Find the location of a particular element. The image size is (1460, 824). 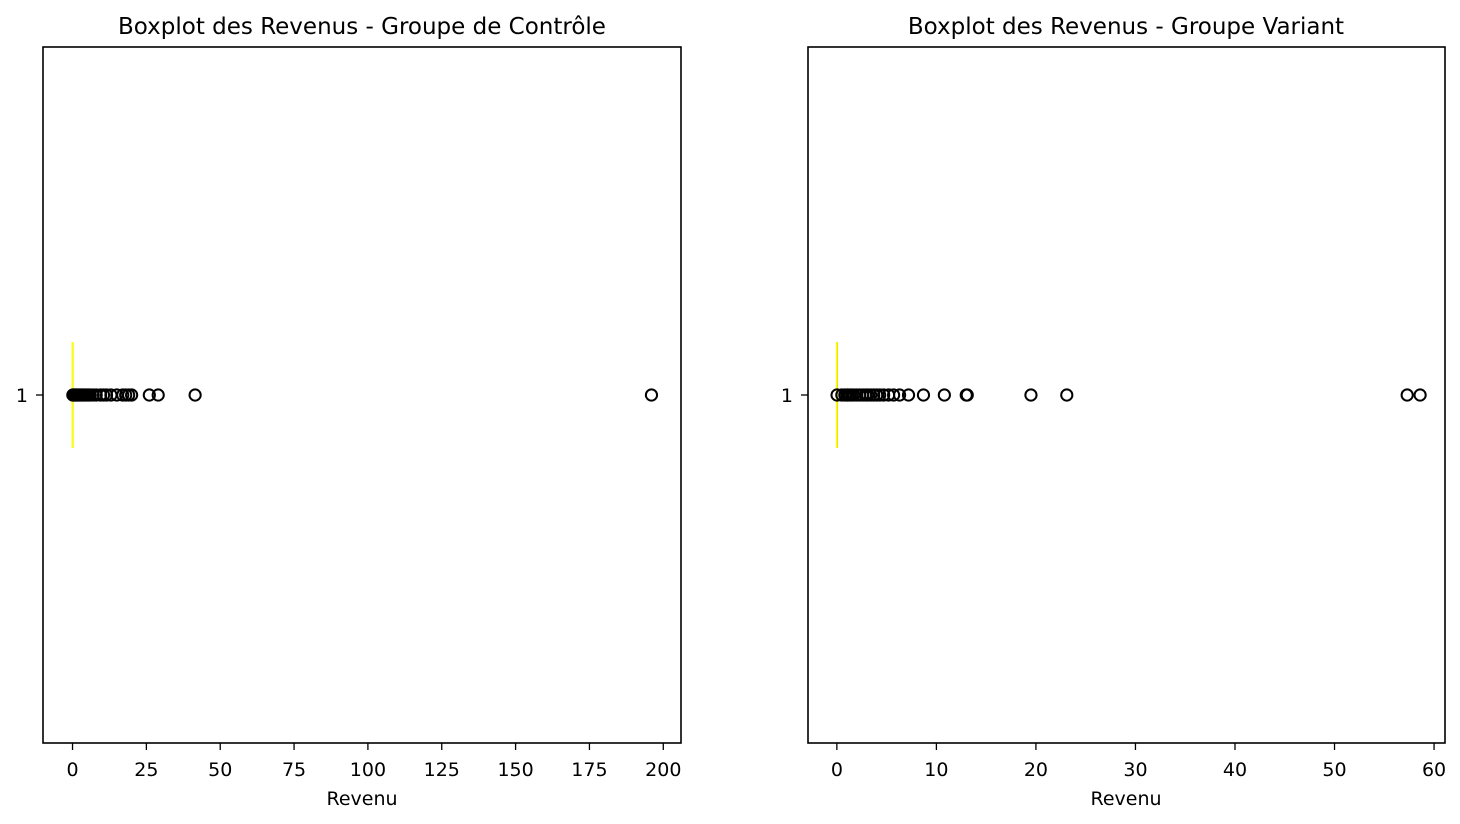

x-tick-label: 75 is located at coordinates (294, 770).